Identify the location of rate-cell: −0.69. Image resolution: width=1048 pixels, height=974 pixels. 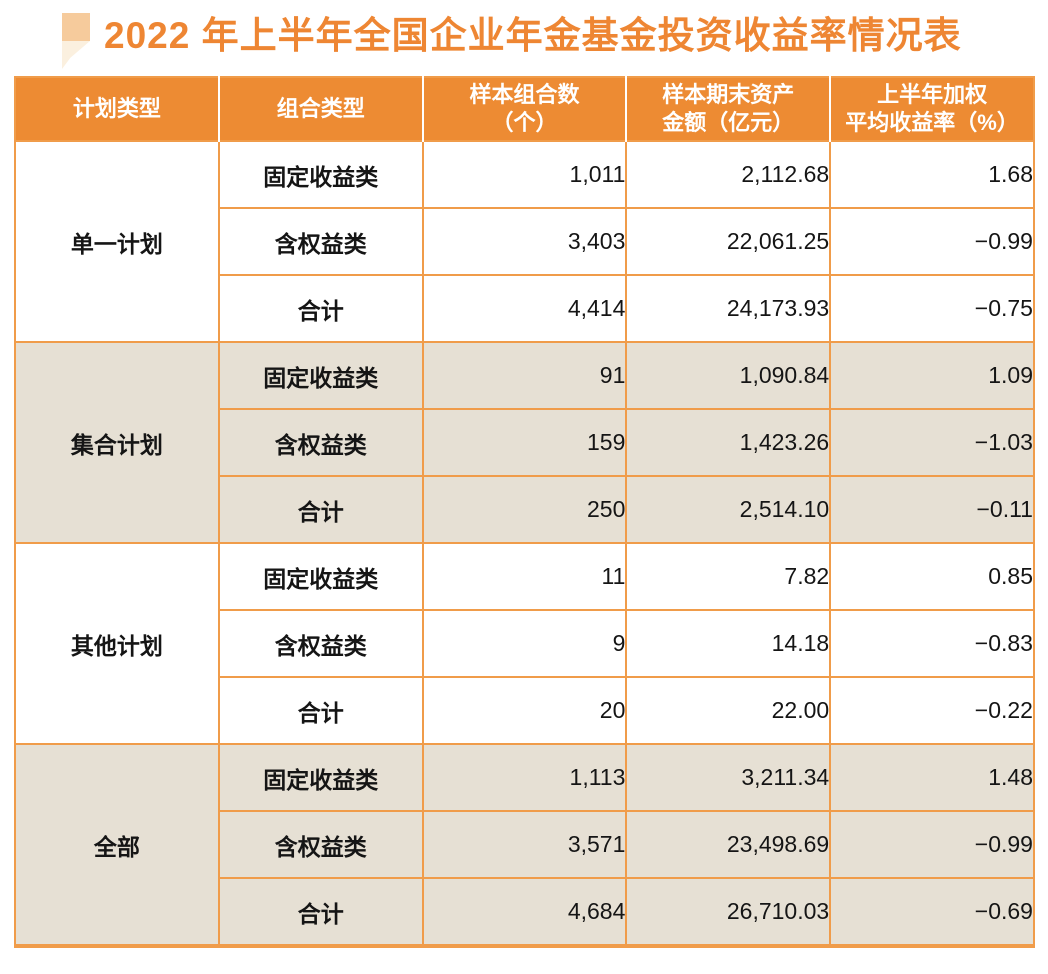
(932, 912).